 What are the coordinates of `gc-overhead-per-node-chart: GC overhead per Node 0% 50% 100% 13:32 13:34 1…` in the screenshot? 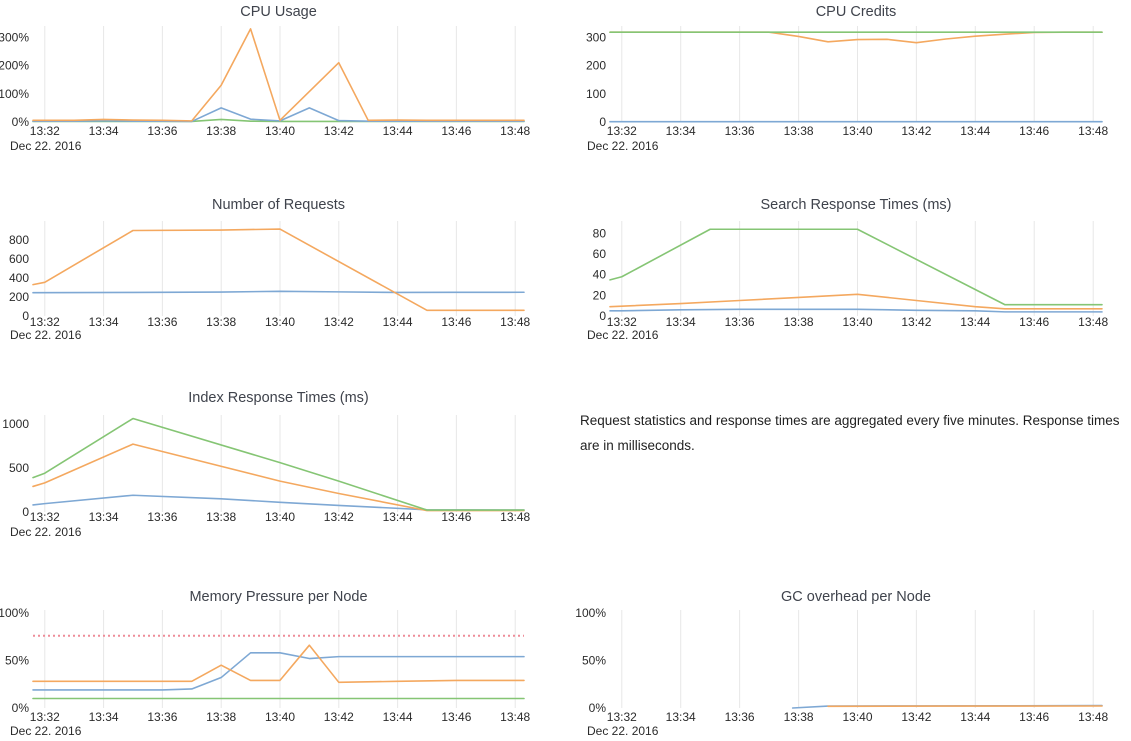 It's located at (848, 660).